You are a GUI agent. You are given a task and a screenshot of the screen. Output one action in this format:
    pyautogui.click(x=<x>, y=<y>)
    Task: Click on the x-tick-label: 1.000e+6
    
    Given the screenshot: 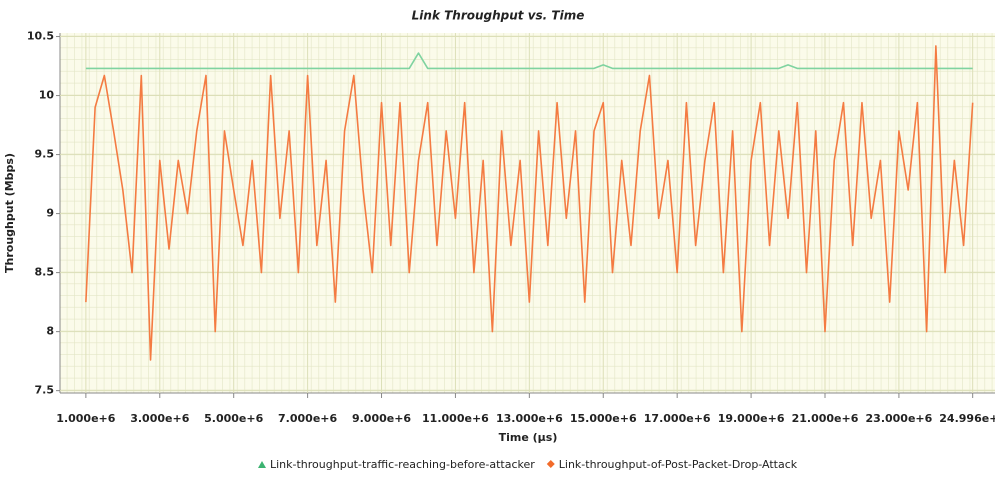 What is the action you would take?
    pyautogui.click(x=85, y=418)
    